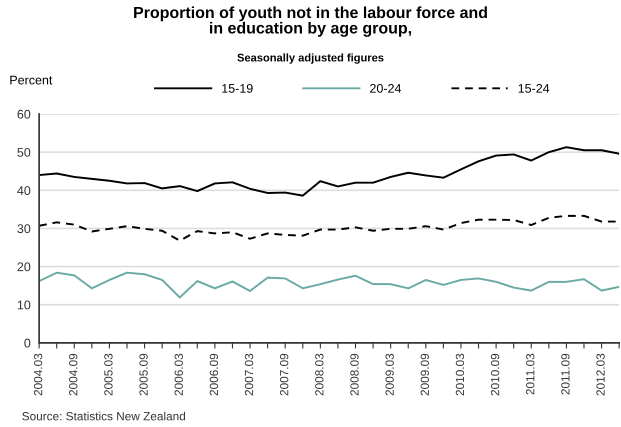  I want to click on y-tick-label: 10, so click(24, 305).